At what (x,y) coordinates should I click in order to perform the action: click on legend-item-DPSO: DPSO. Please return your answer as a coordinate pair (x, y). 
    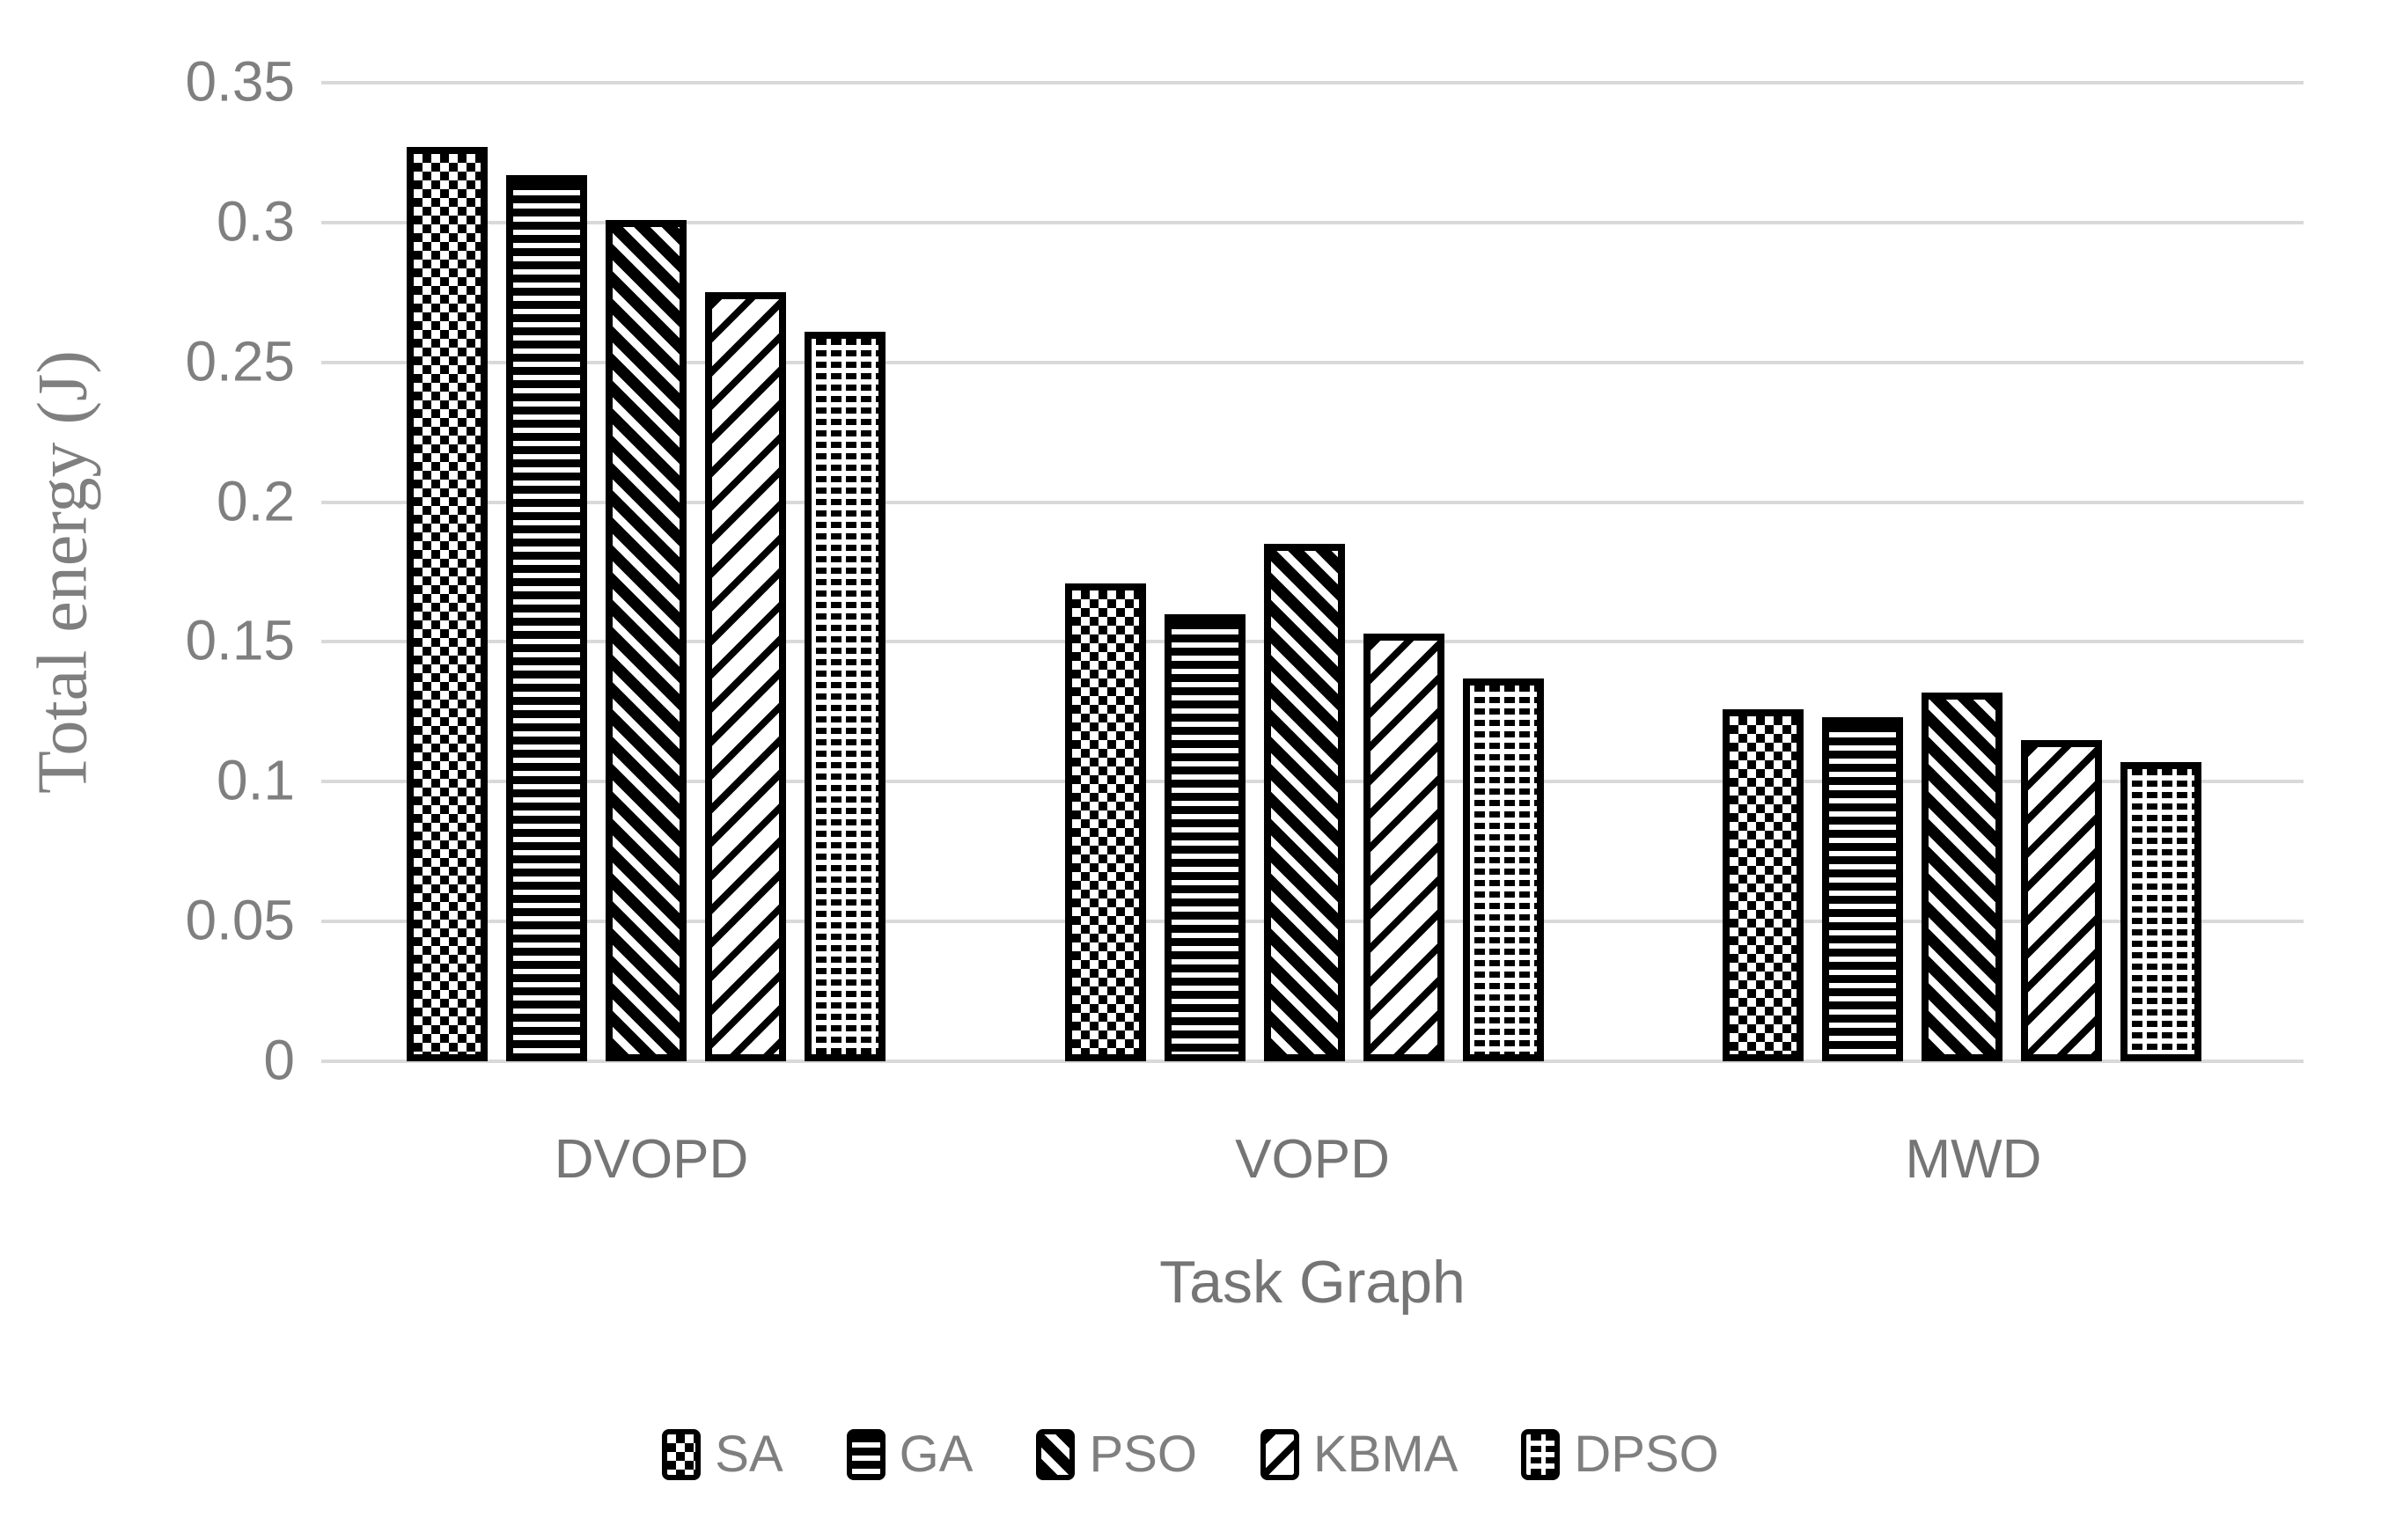
    Looking at the image, I should click on (1620, 1455).